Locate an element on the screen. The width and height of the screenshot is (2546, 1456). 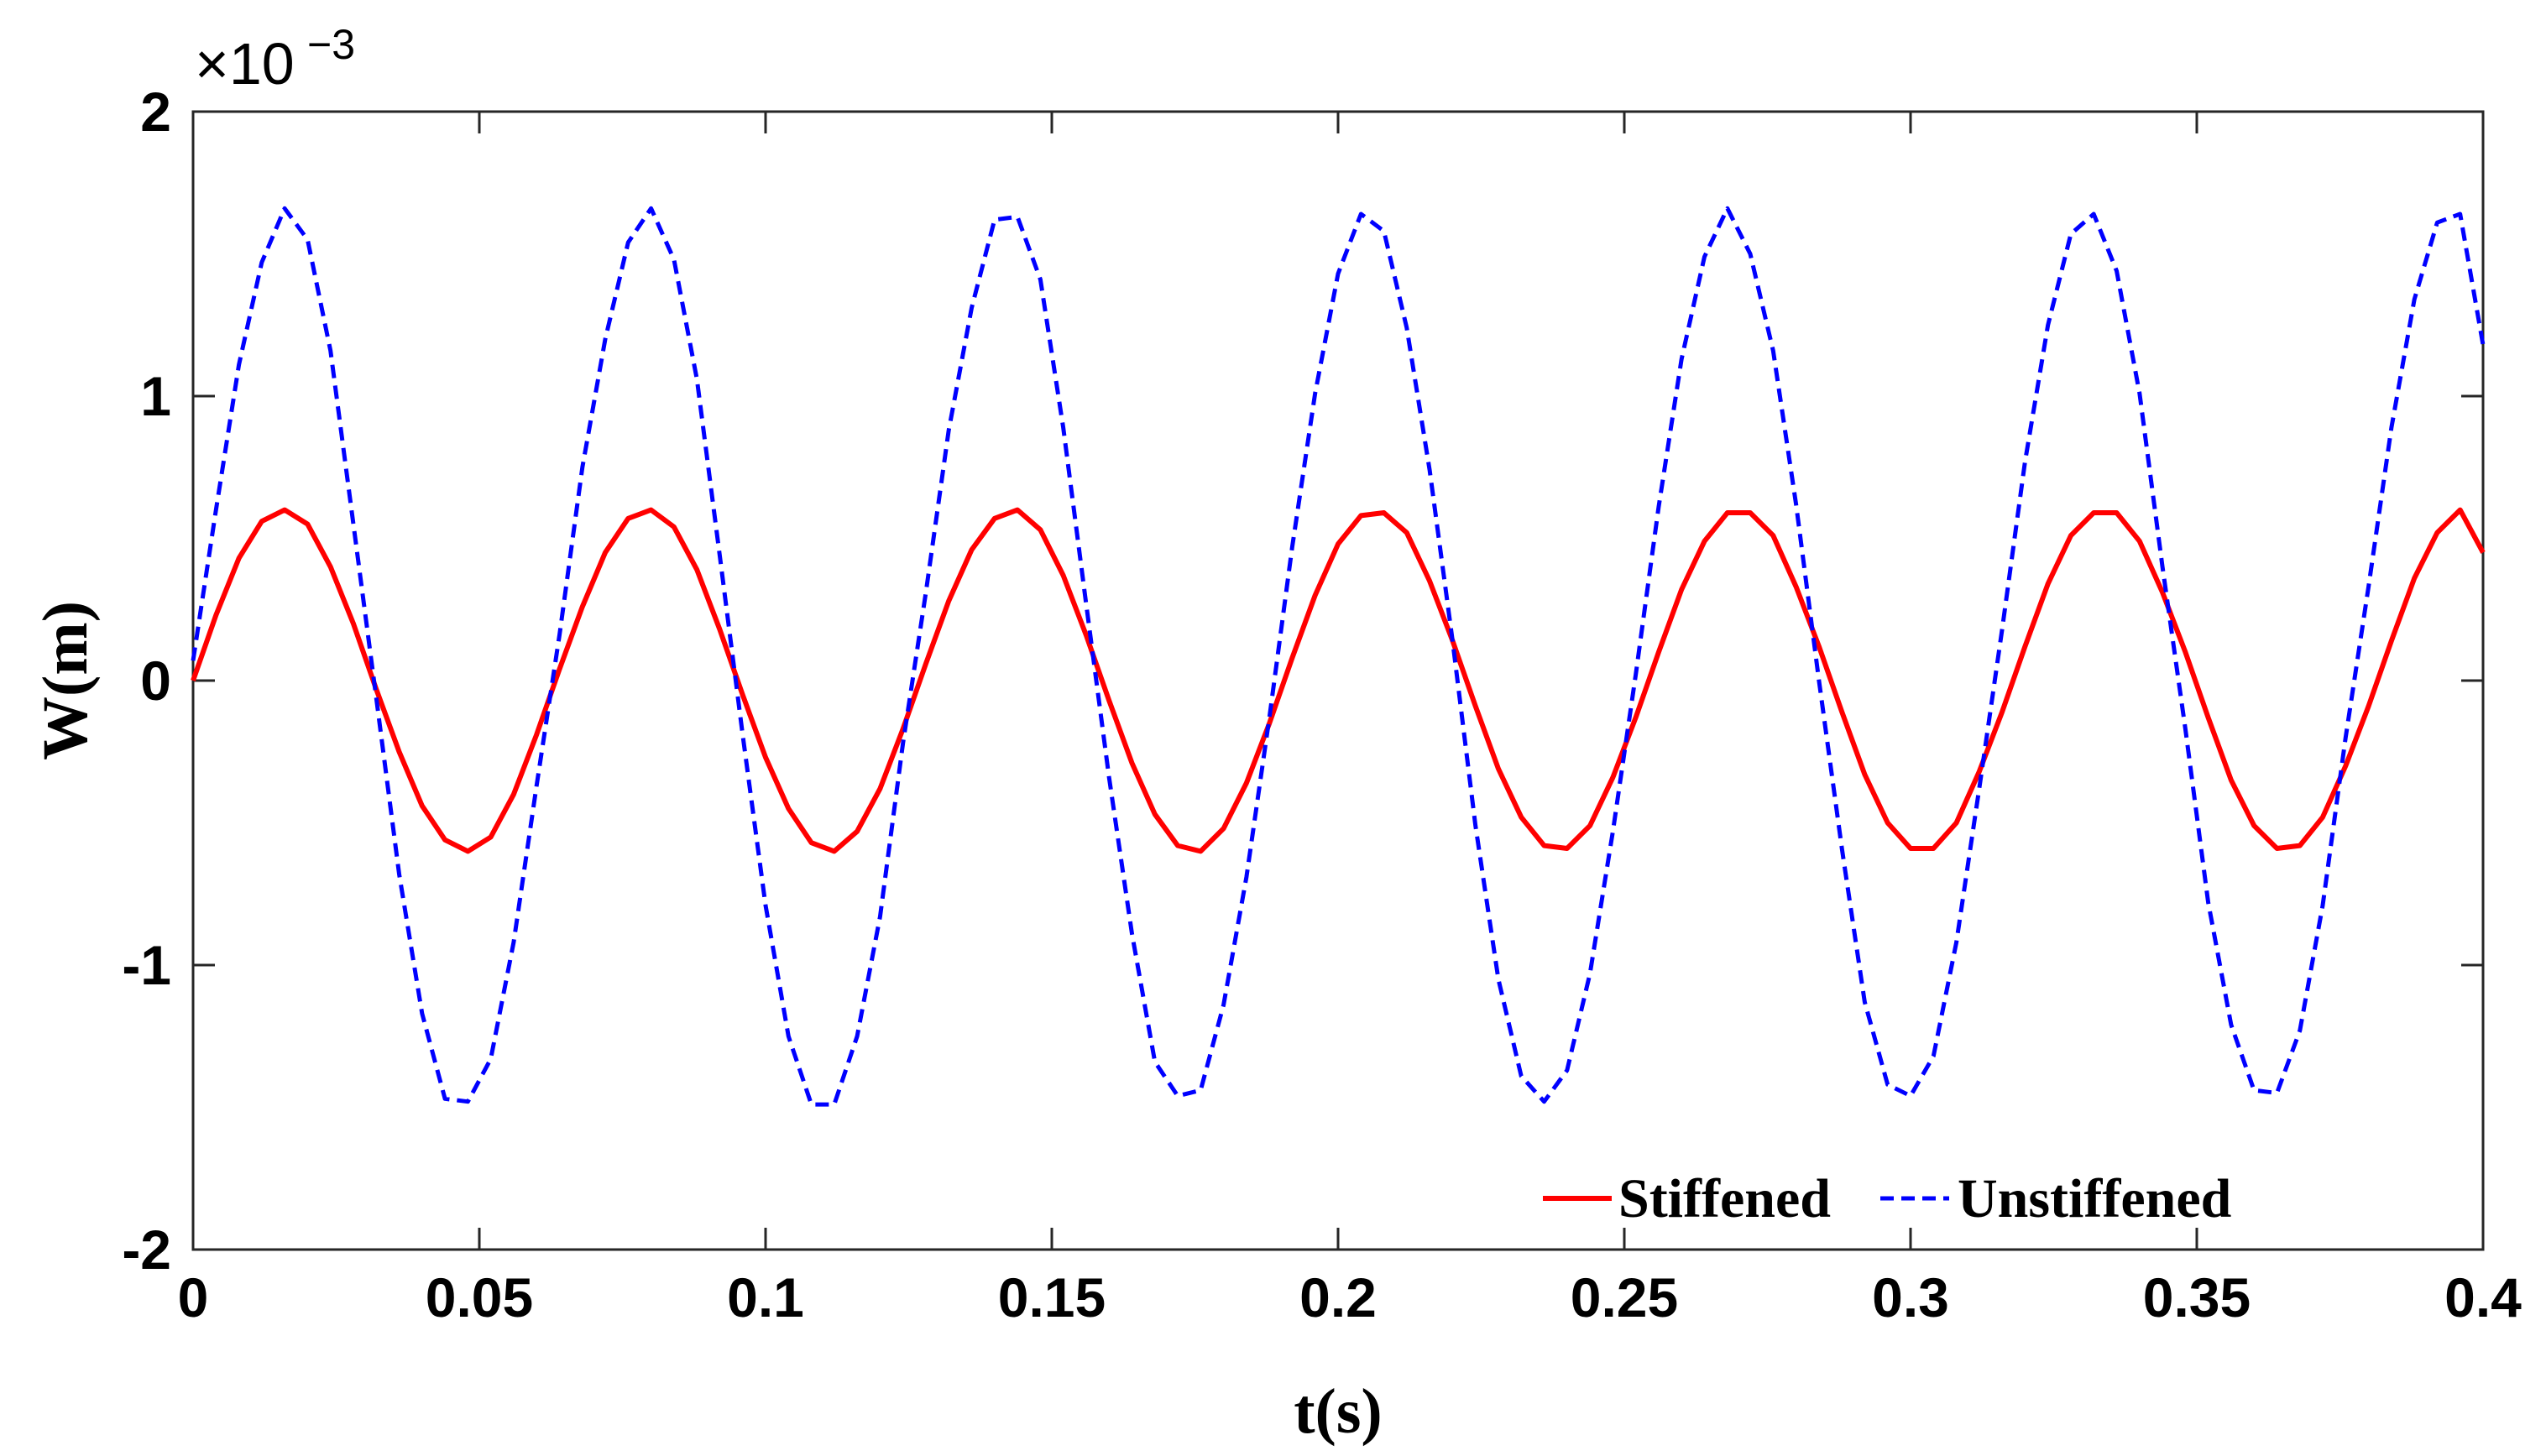
y-tick-label: 1 is located at coordinates (155, 396).